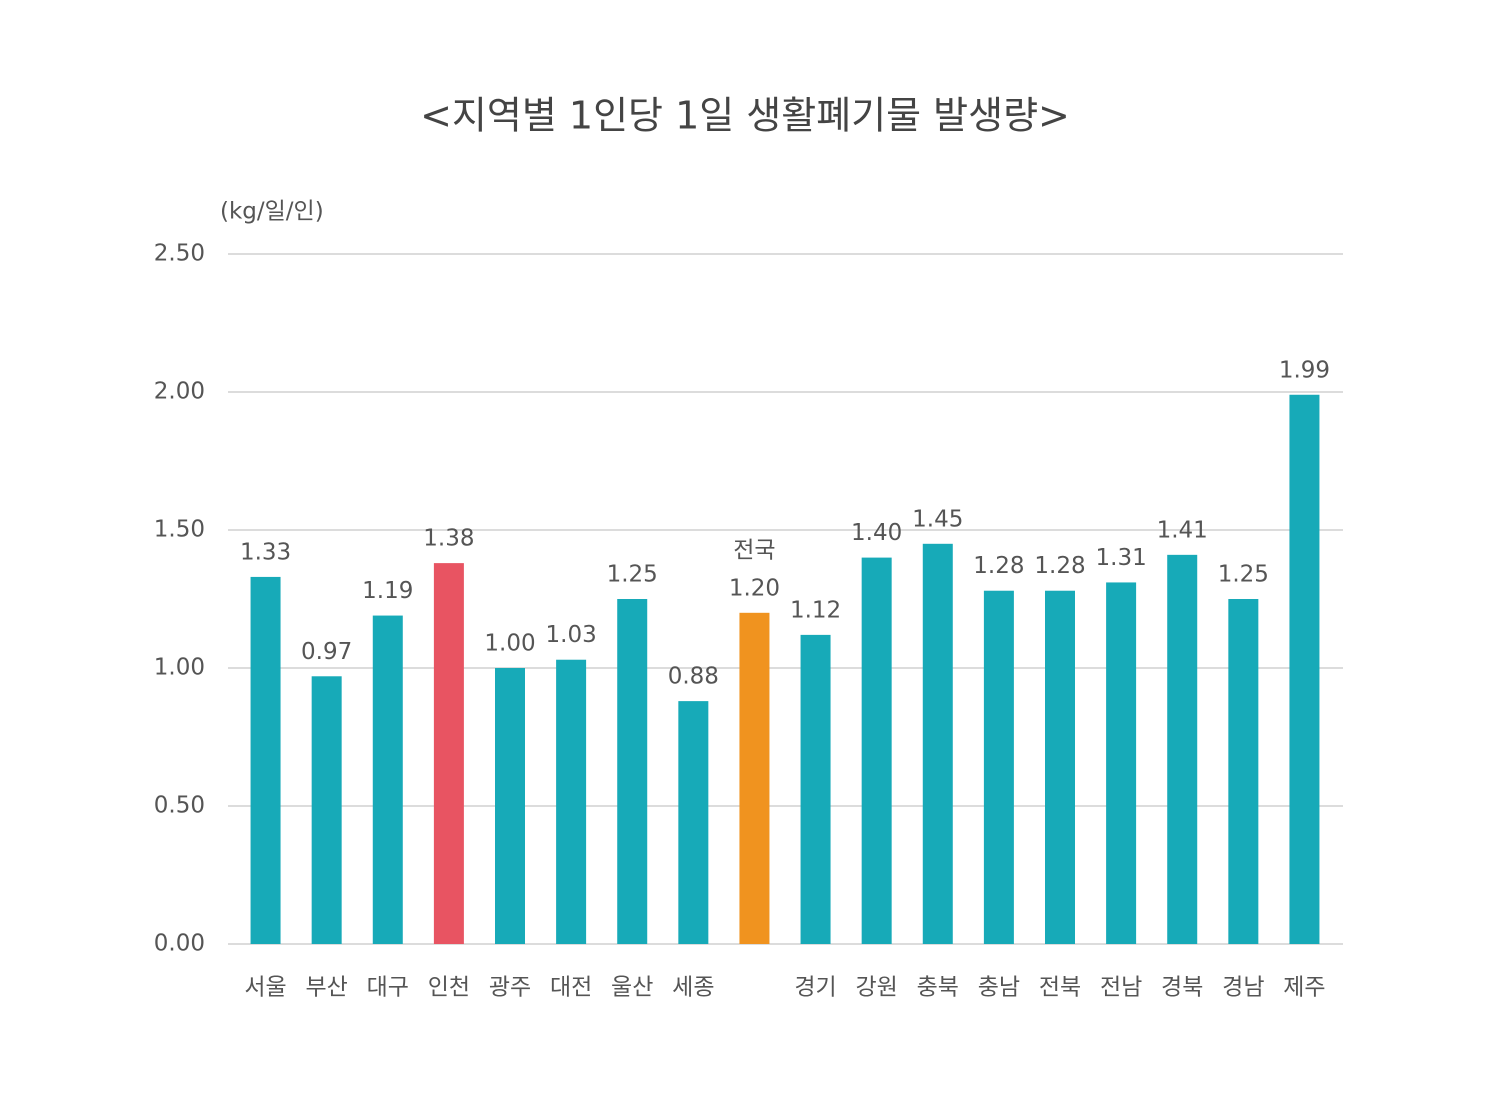 The width and height of the screenshot is (1500, 1098). I want to click on y-tick-label: 1.00, so click(179, 668).